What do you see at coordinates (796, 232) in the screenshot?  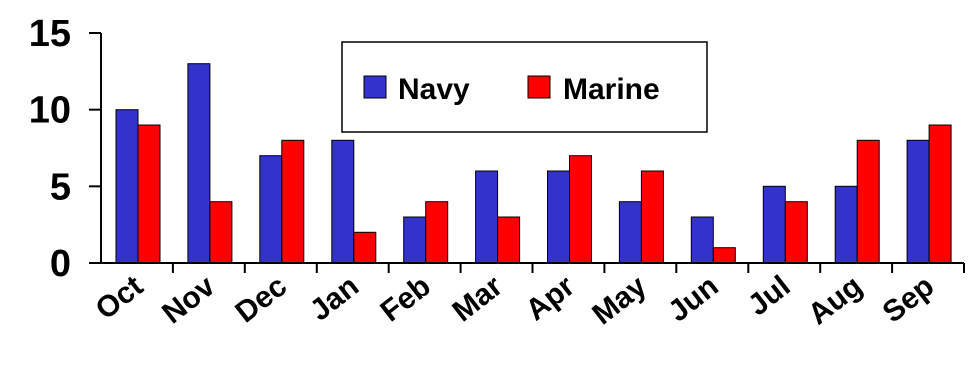 I see `bar-marine-jul` at bounding box center [796, 232].